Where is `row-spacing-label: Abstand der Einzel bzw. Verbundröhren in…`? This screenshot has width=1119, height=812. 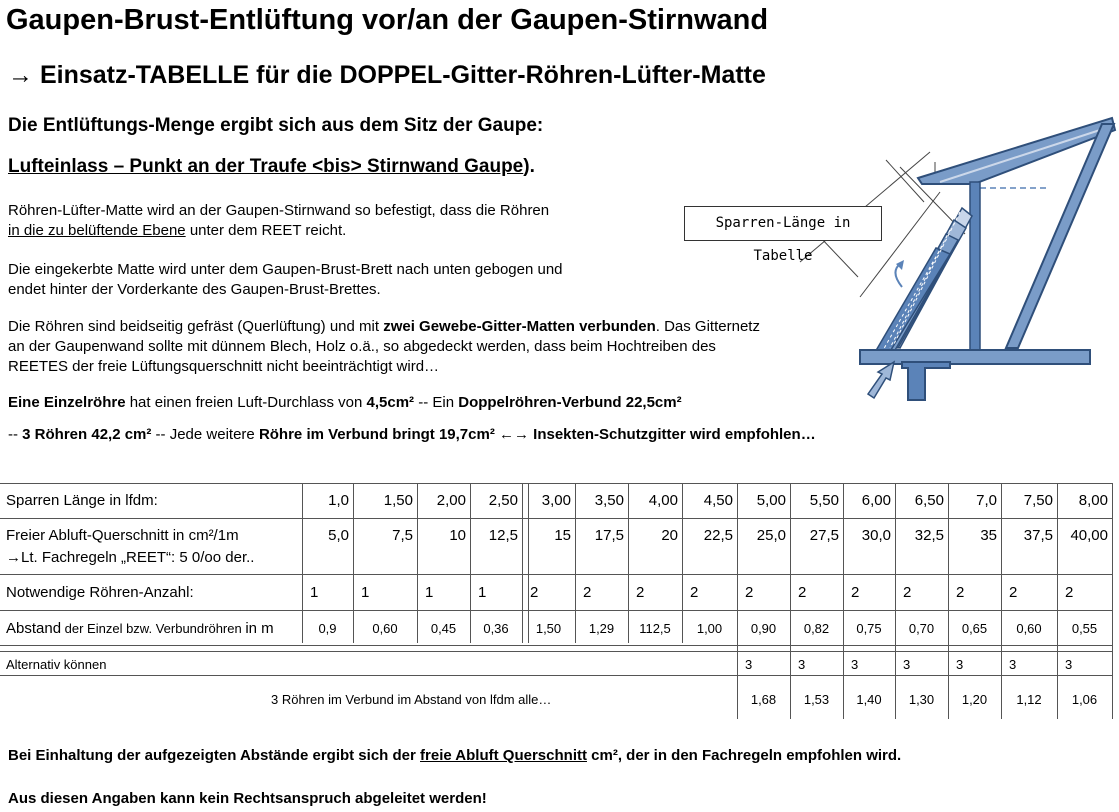 row-spacing-label: Abstand der Einzel bzw. Verbundröhren in… is located at coordinates (140, 628).